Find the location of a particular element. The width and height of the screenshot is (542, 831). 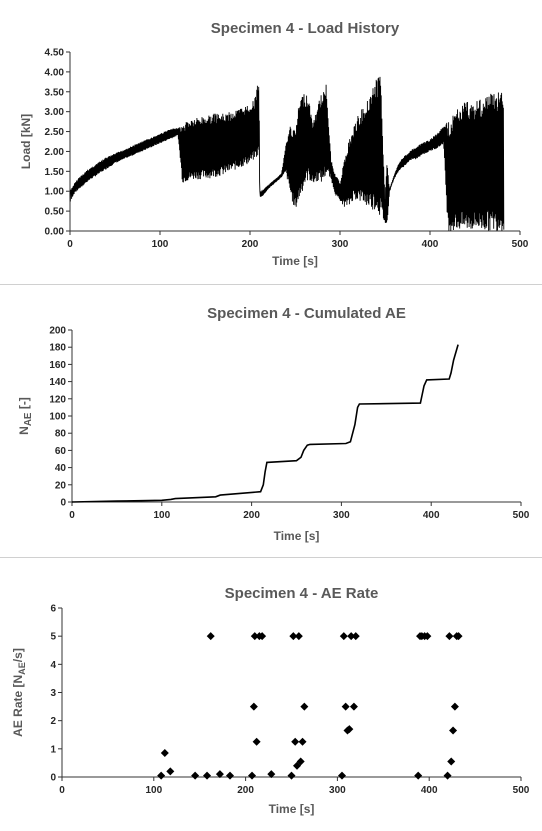

y-axis-label: AE Rate [NAE/s] is located at coordinates (19, 692).